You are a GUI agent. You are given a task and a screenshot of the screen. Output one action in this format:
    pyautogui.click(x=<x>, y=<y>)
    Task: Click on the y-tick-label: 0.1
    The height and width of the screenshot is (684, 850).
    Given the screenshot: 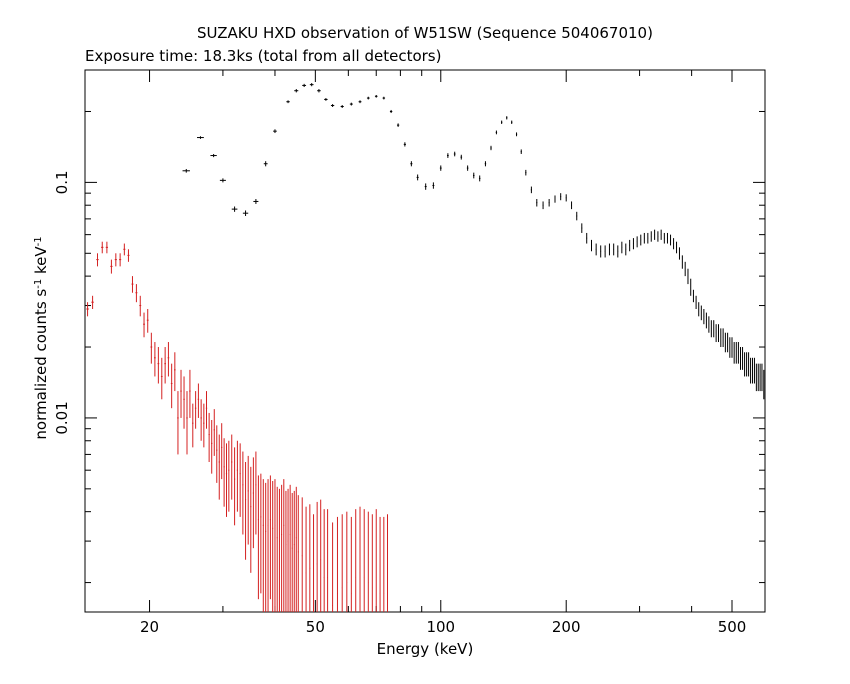 What is the action you would take?
    pyautogui.click(x=62, y=182)
    